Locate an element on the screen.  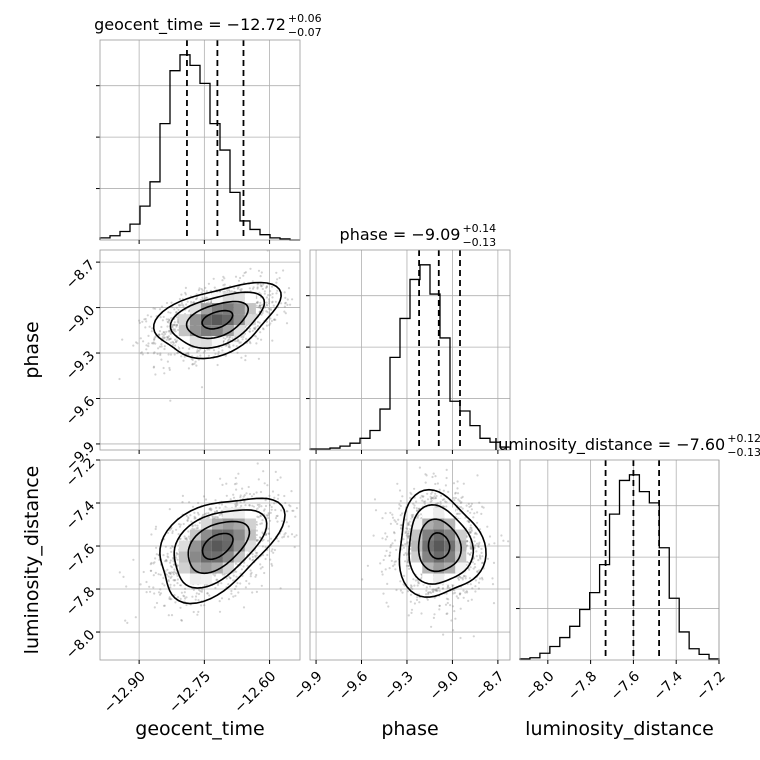
y-tick-label: −9.6 is located at coordinates (80, 410).